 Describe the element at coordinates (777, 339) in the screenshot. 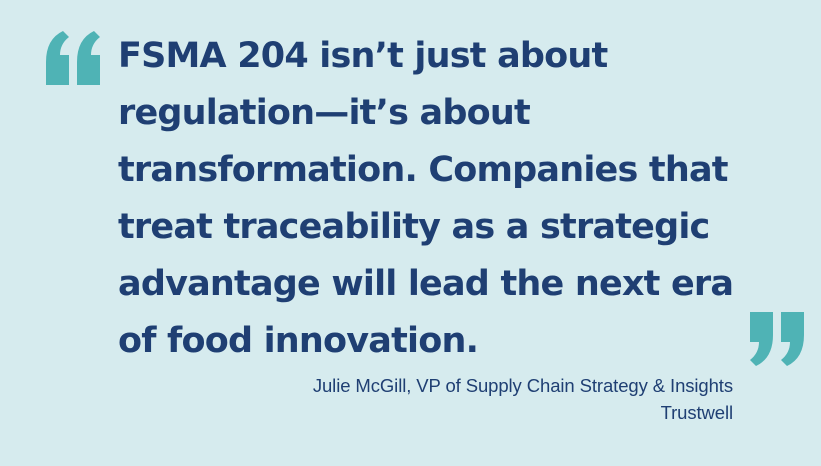

I see `close-quote-icon` at that location.